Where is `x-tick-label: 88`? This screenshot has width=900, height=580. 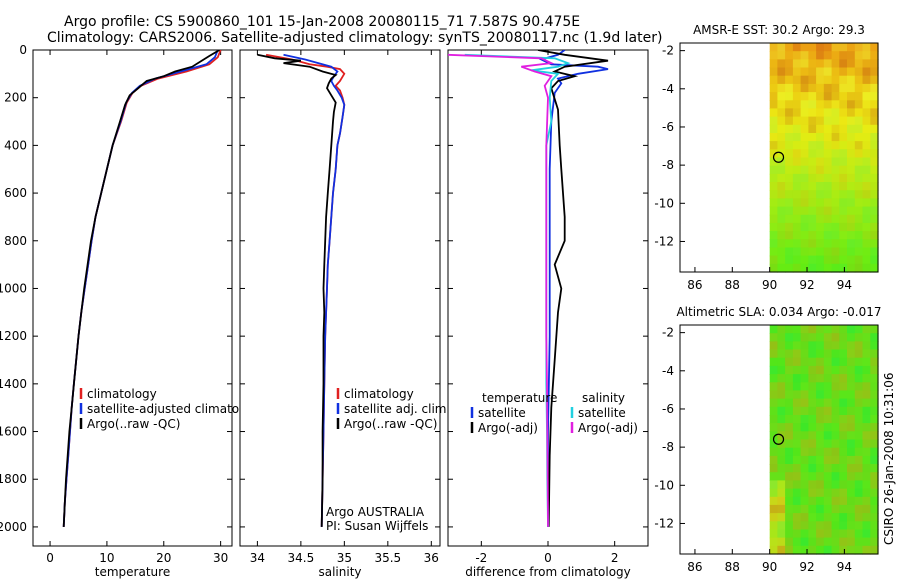
x-tick-label: 88 is located at coordinates (732, 567).